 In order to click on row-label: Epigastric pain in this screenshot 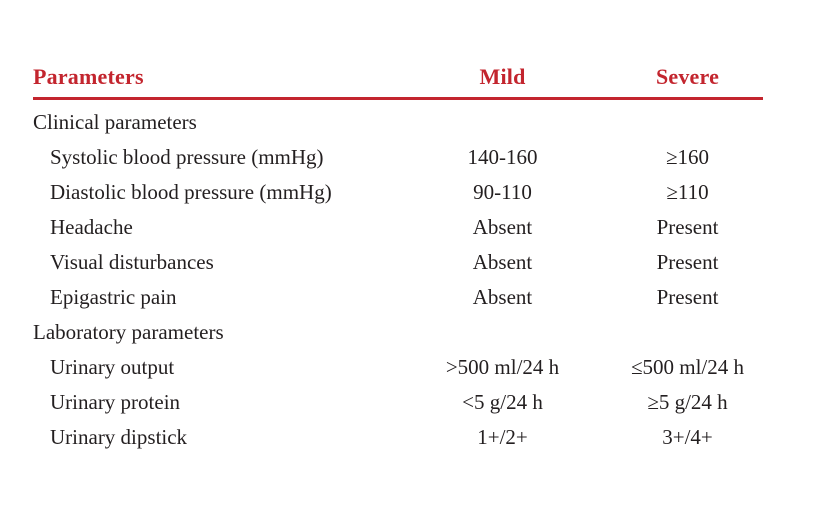, I will do `click(113, 297)`.